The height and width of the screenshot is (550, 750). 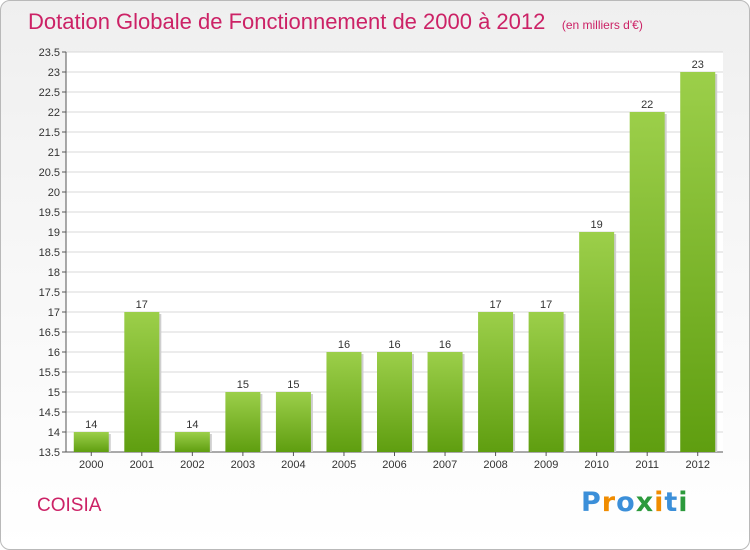 What do you see at coordinates (49, 453) in the screenshot?
I see `y-tick-label: 13.5` at bounding box center [49, 453].